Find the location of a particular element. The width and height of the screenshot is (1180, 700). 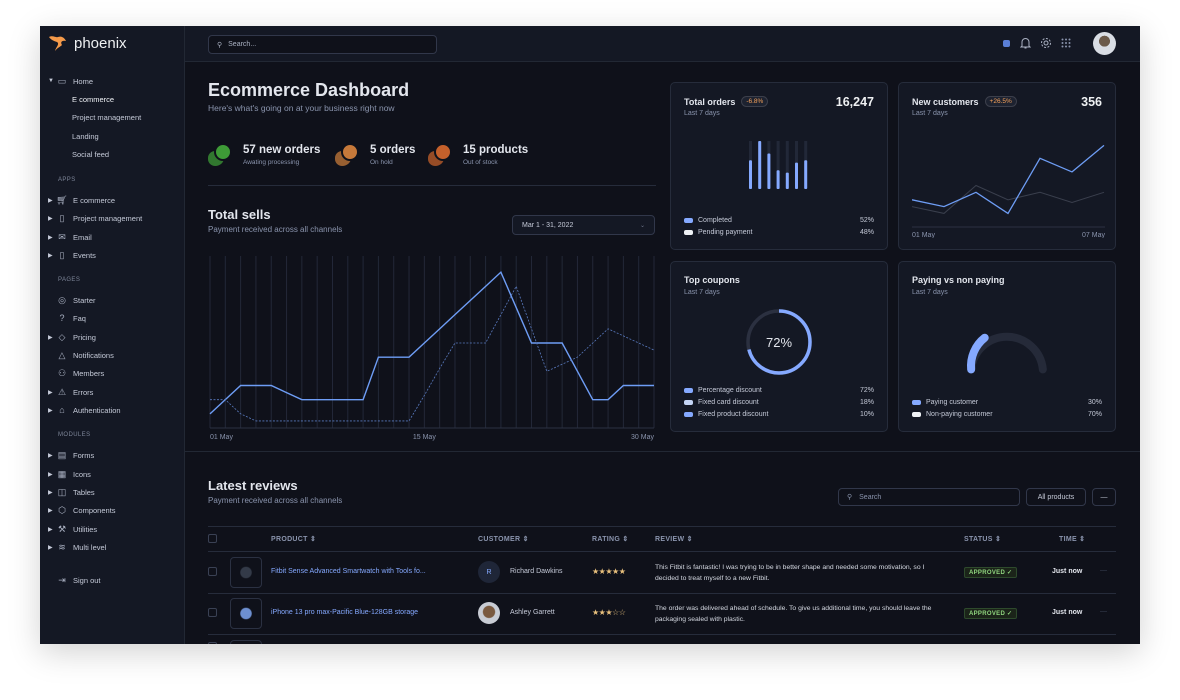

legend-item: Paying customer 30% is located at coordinates (1007, 402).